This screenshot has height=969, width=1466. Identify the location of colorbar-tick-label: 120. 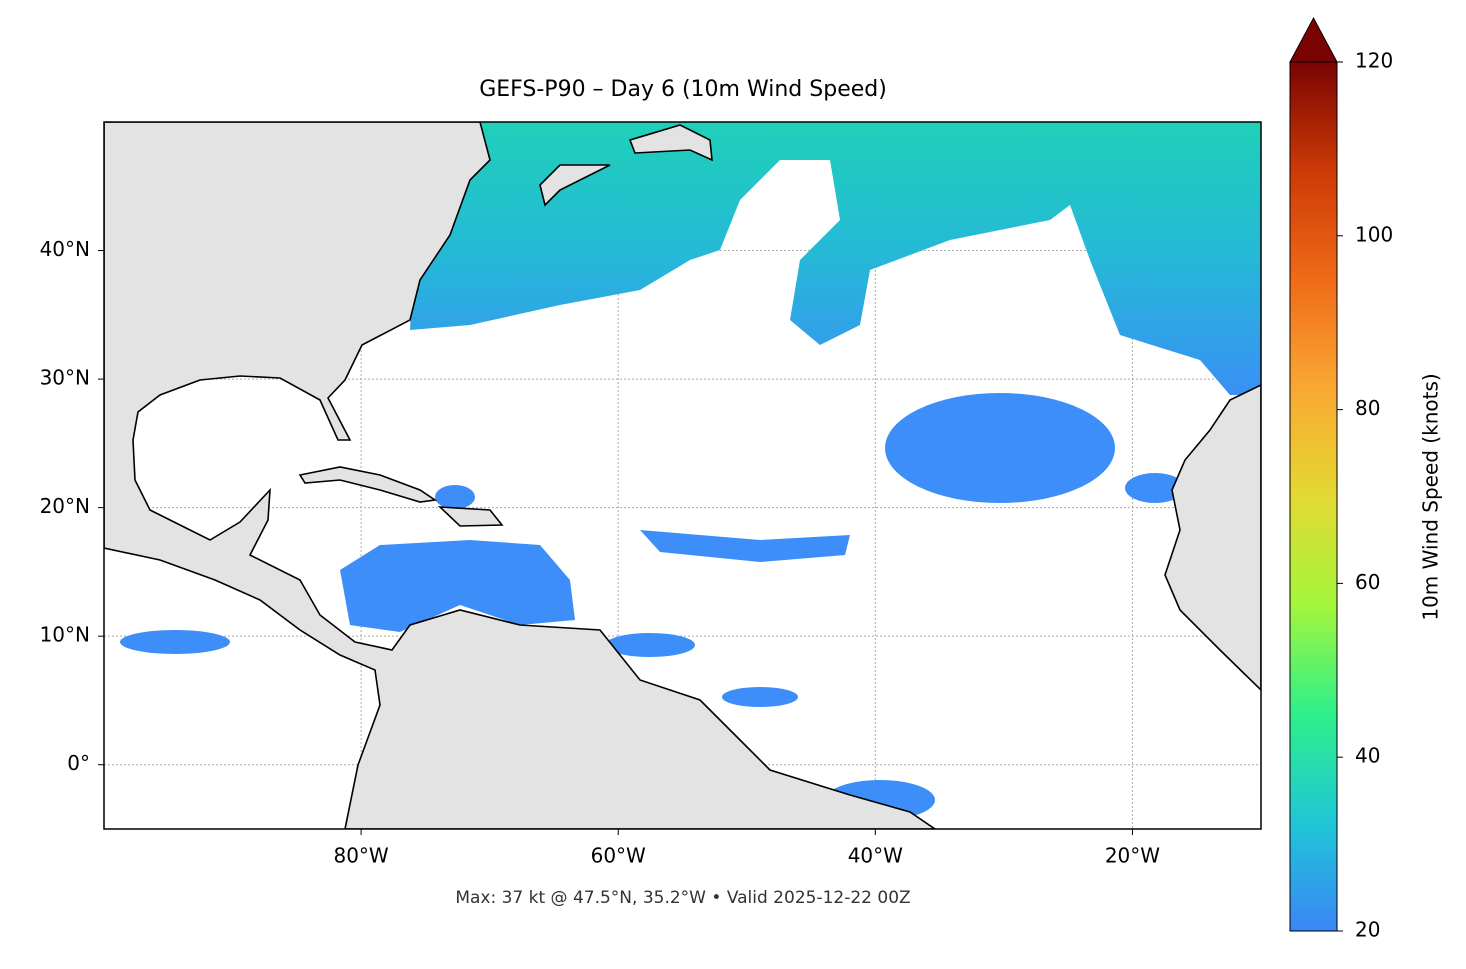
(1374, 61).